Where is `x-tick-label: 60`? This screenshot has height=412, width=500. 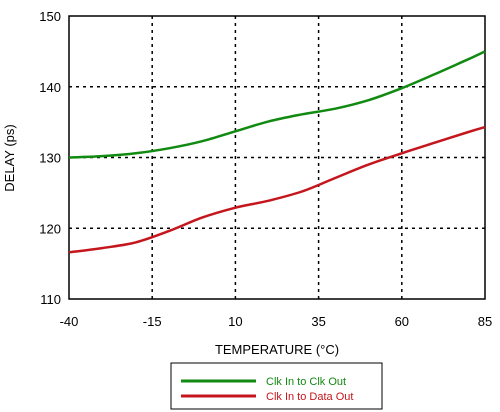
x-tick-label: 60 is located at coordinates (402, 321).